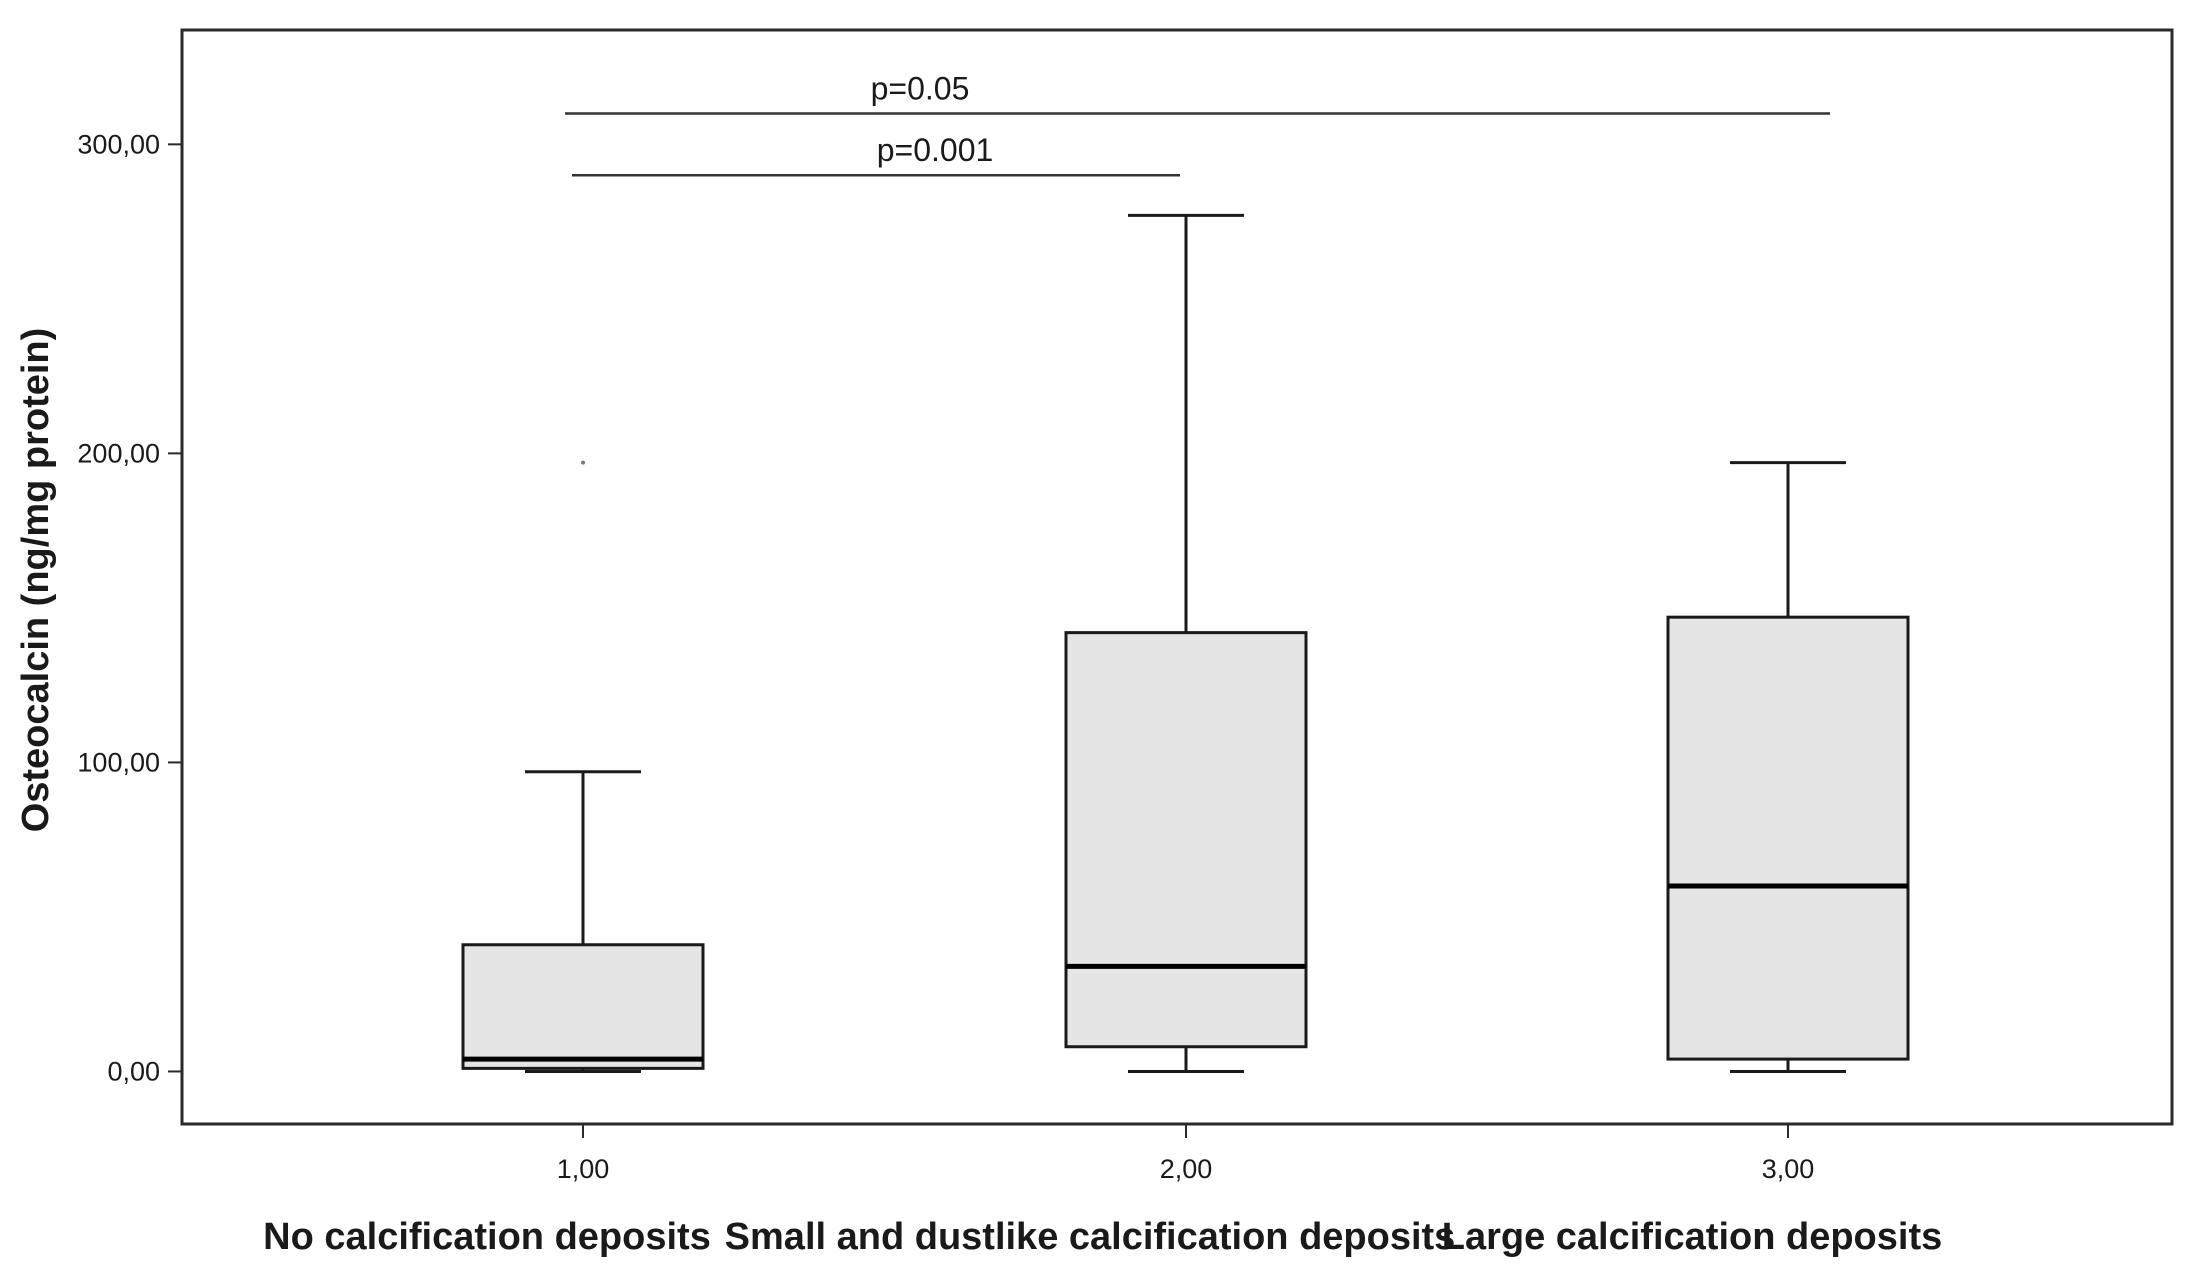 This screenshot has width=2207, height=1284. Describe the element at coordinates (1788, 1169) in the screenshot. I see `x-tick-label: 3,00` at that location.